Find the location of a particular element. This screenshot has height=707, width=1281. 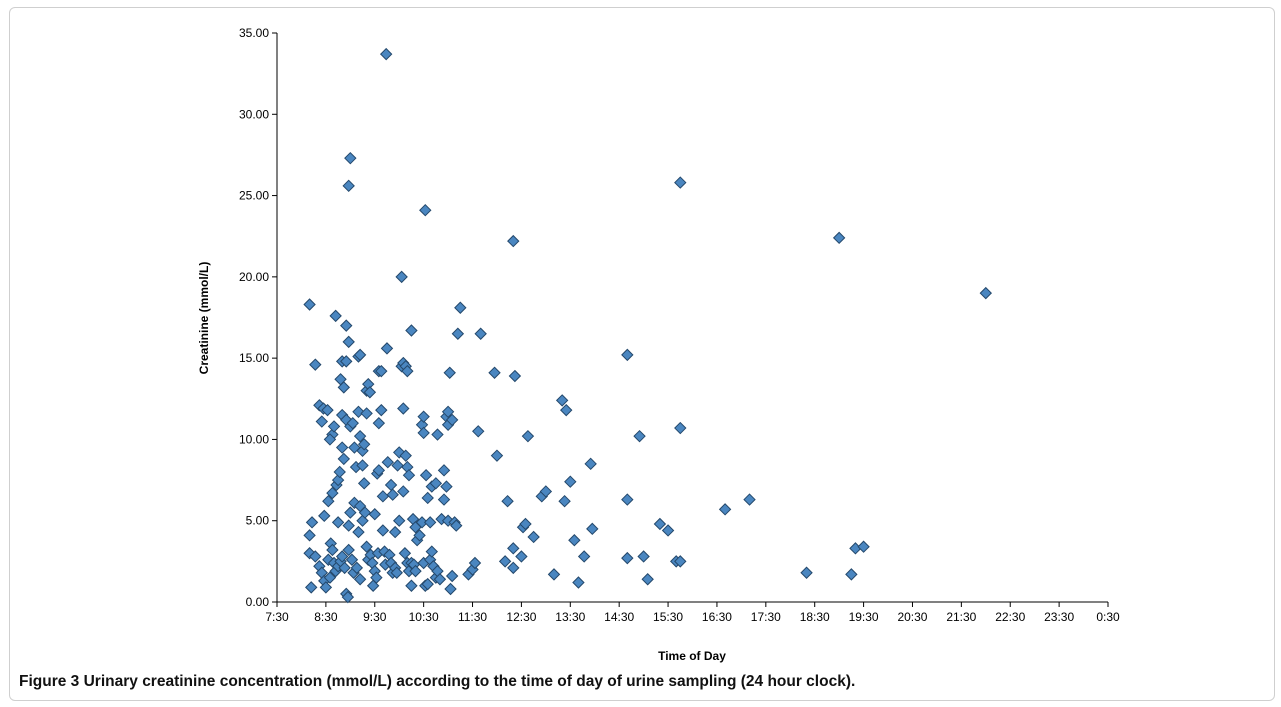

x-tick-label: 17:30 is located at coordinates (766, 617).